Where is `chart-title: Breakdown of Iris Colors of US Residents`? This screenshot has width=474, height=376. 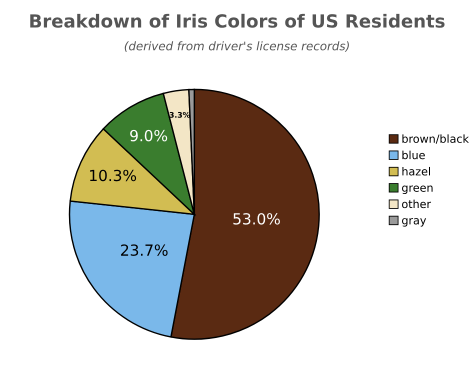
chart-title: Breakdown of Iris Colors of US Residents is located at coordinates (237, 21).